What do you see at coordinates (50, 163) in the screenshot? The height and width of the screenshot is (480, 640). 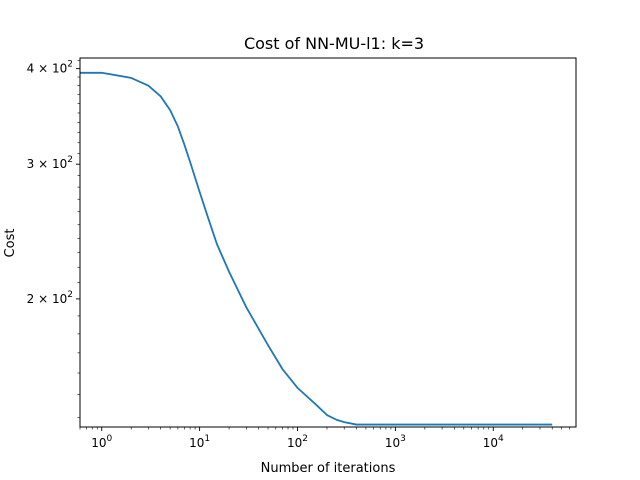 I see `y-tick-label: 3 × 102` at bounding box center [50, 163].